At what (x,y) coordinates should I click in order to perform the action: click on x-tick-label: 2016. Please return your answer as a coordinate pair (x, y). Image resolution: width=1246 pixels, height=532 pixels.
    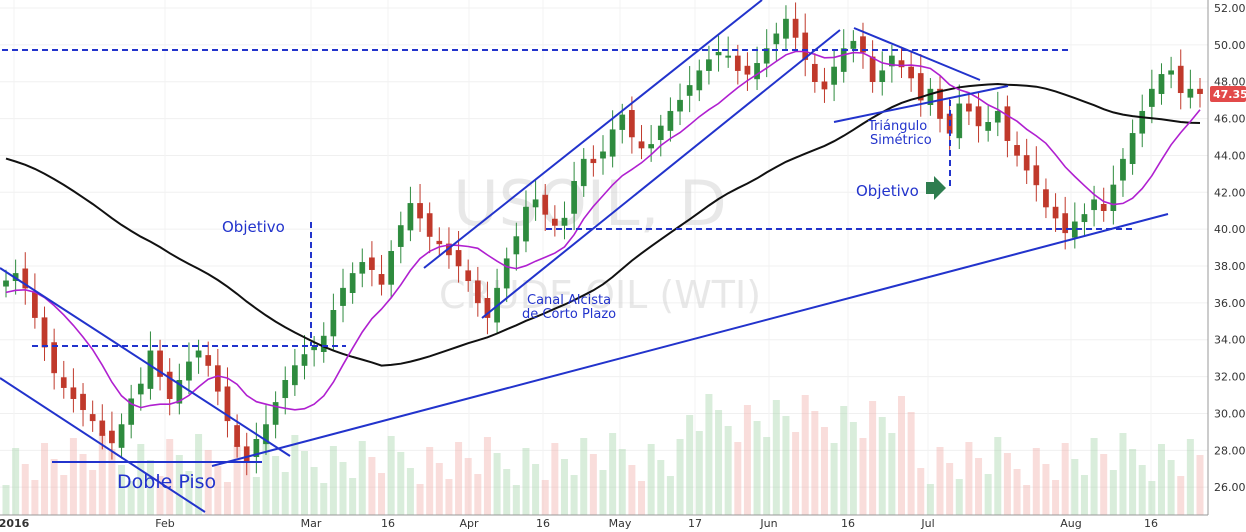
    Looking at the image, I should click on (15, 523).